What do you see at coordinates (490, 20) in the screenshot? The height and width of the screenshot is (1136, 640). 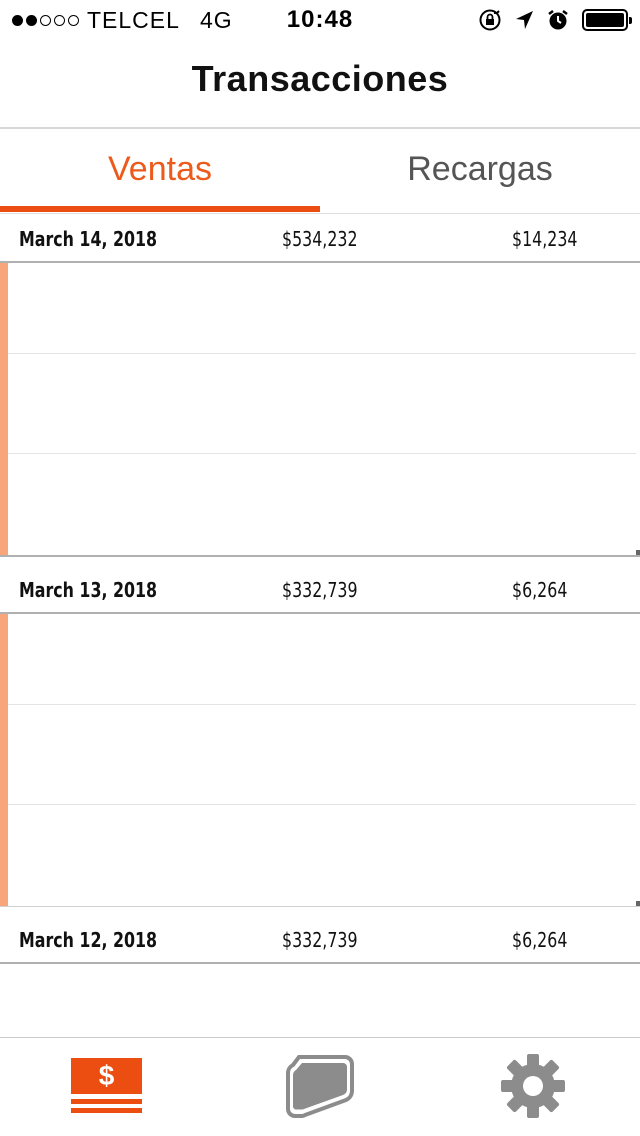 I see `rotation-lock-icon` at bounding box center [490, 20].